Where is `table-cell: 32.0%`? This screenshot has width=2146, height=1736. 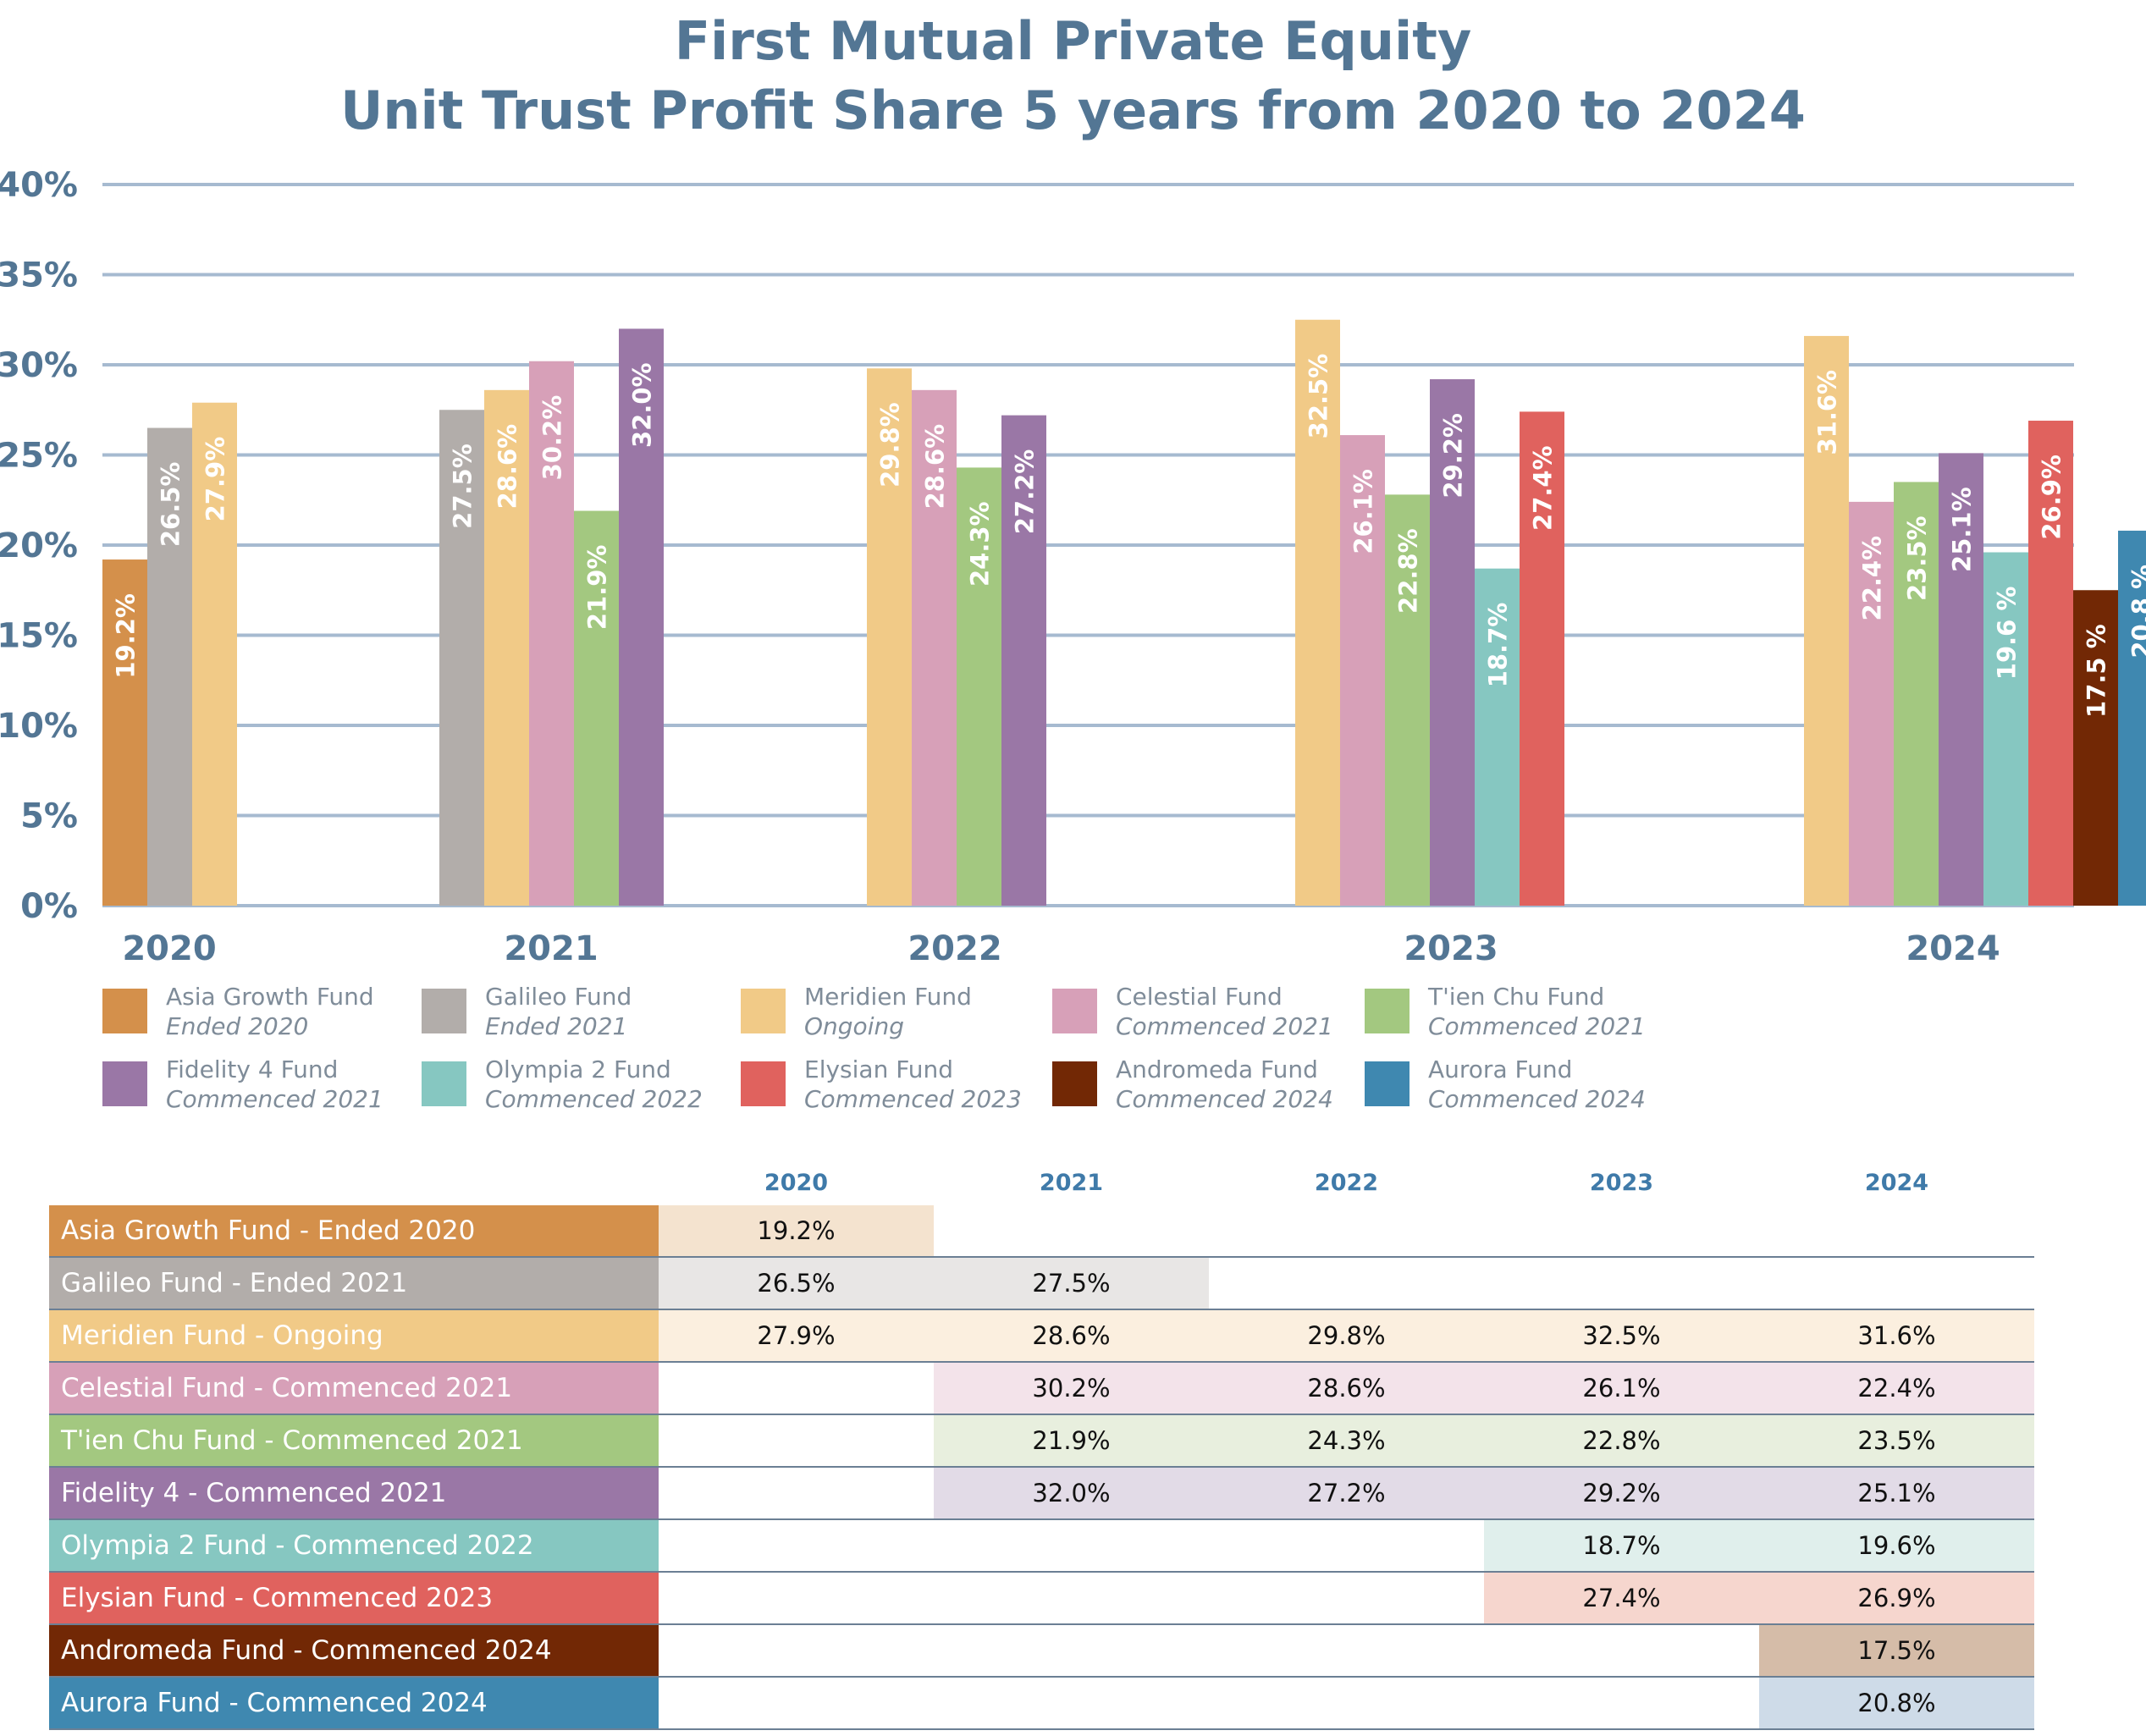 table-cell: 32.0% is located at coordinates (1071, 1493).